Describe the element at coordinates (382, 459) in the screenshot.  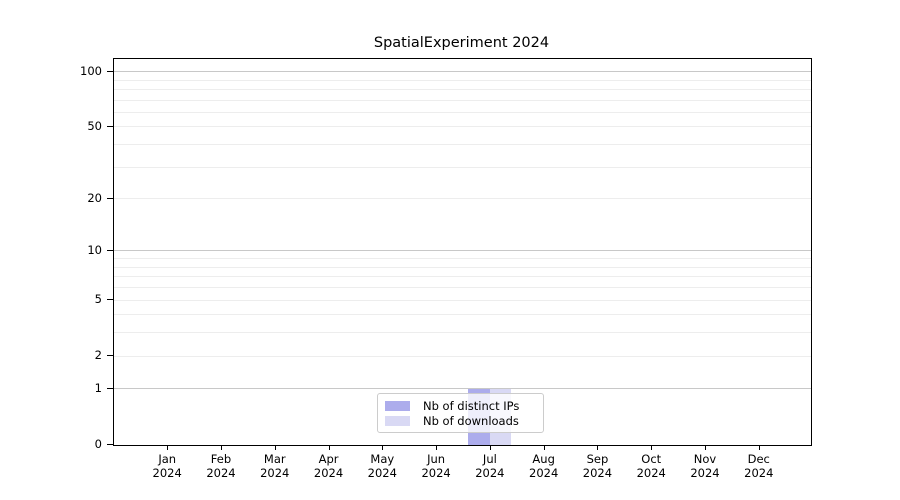
I see `x-tick-month: May` at that location.